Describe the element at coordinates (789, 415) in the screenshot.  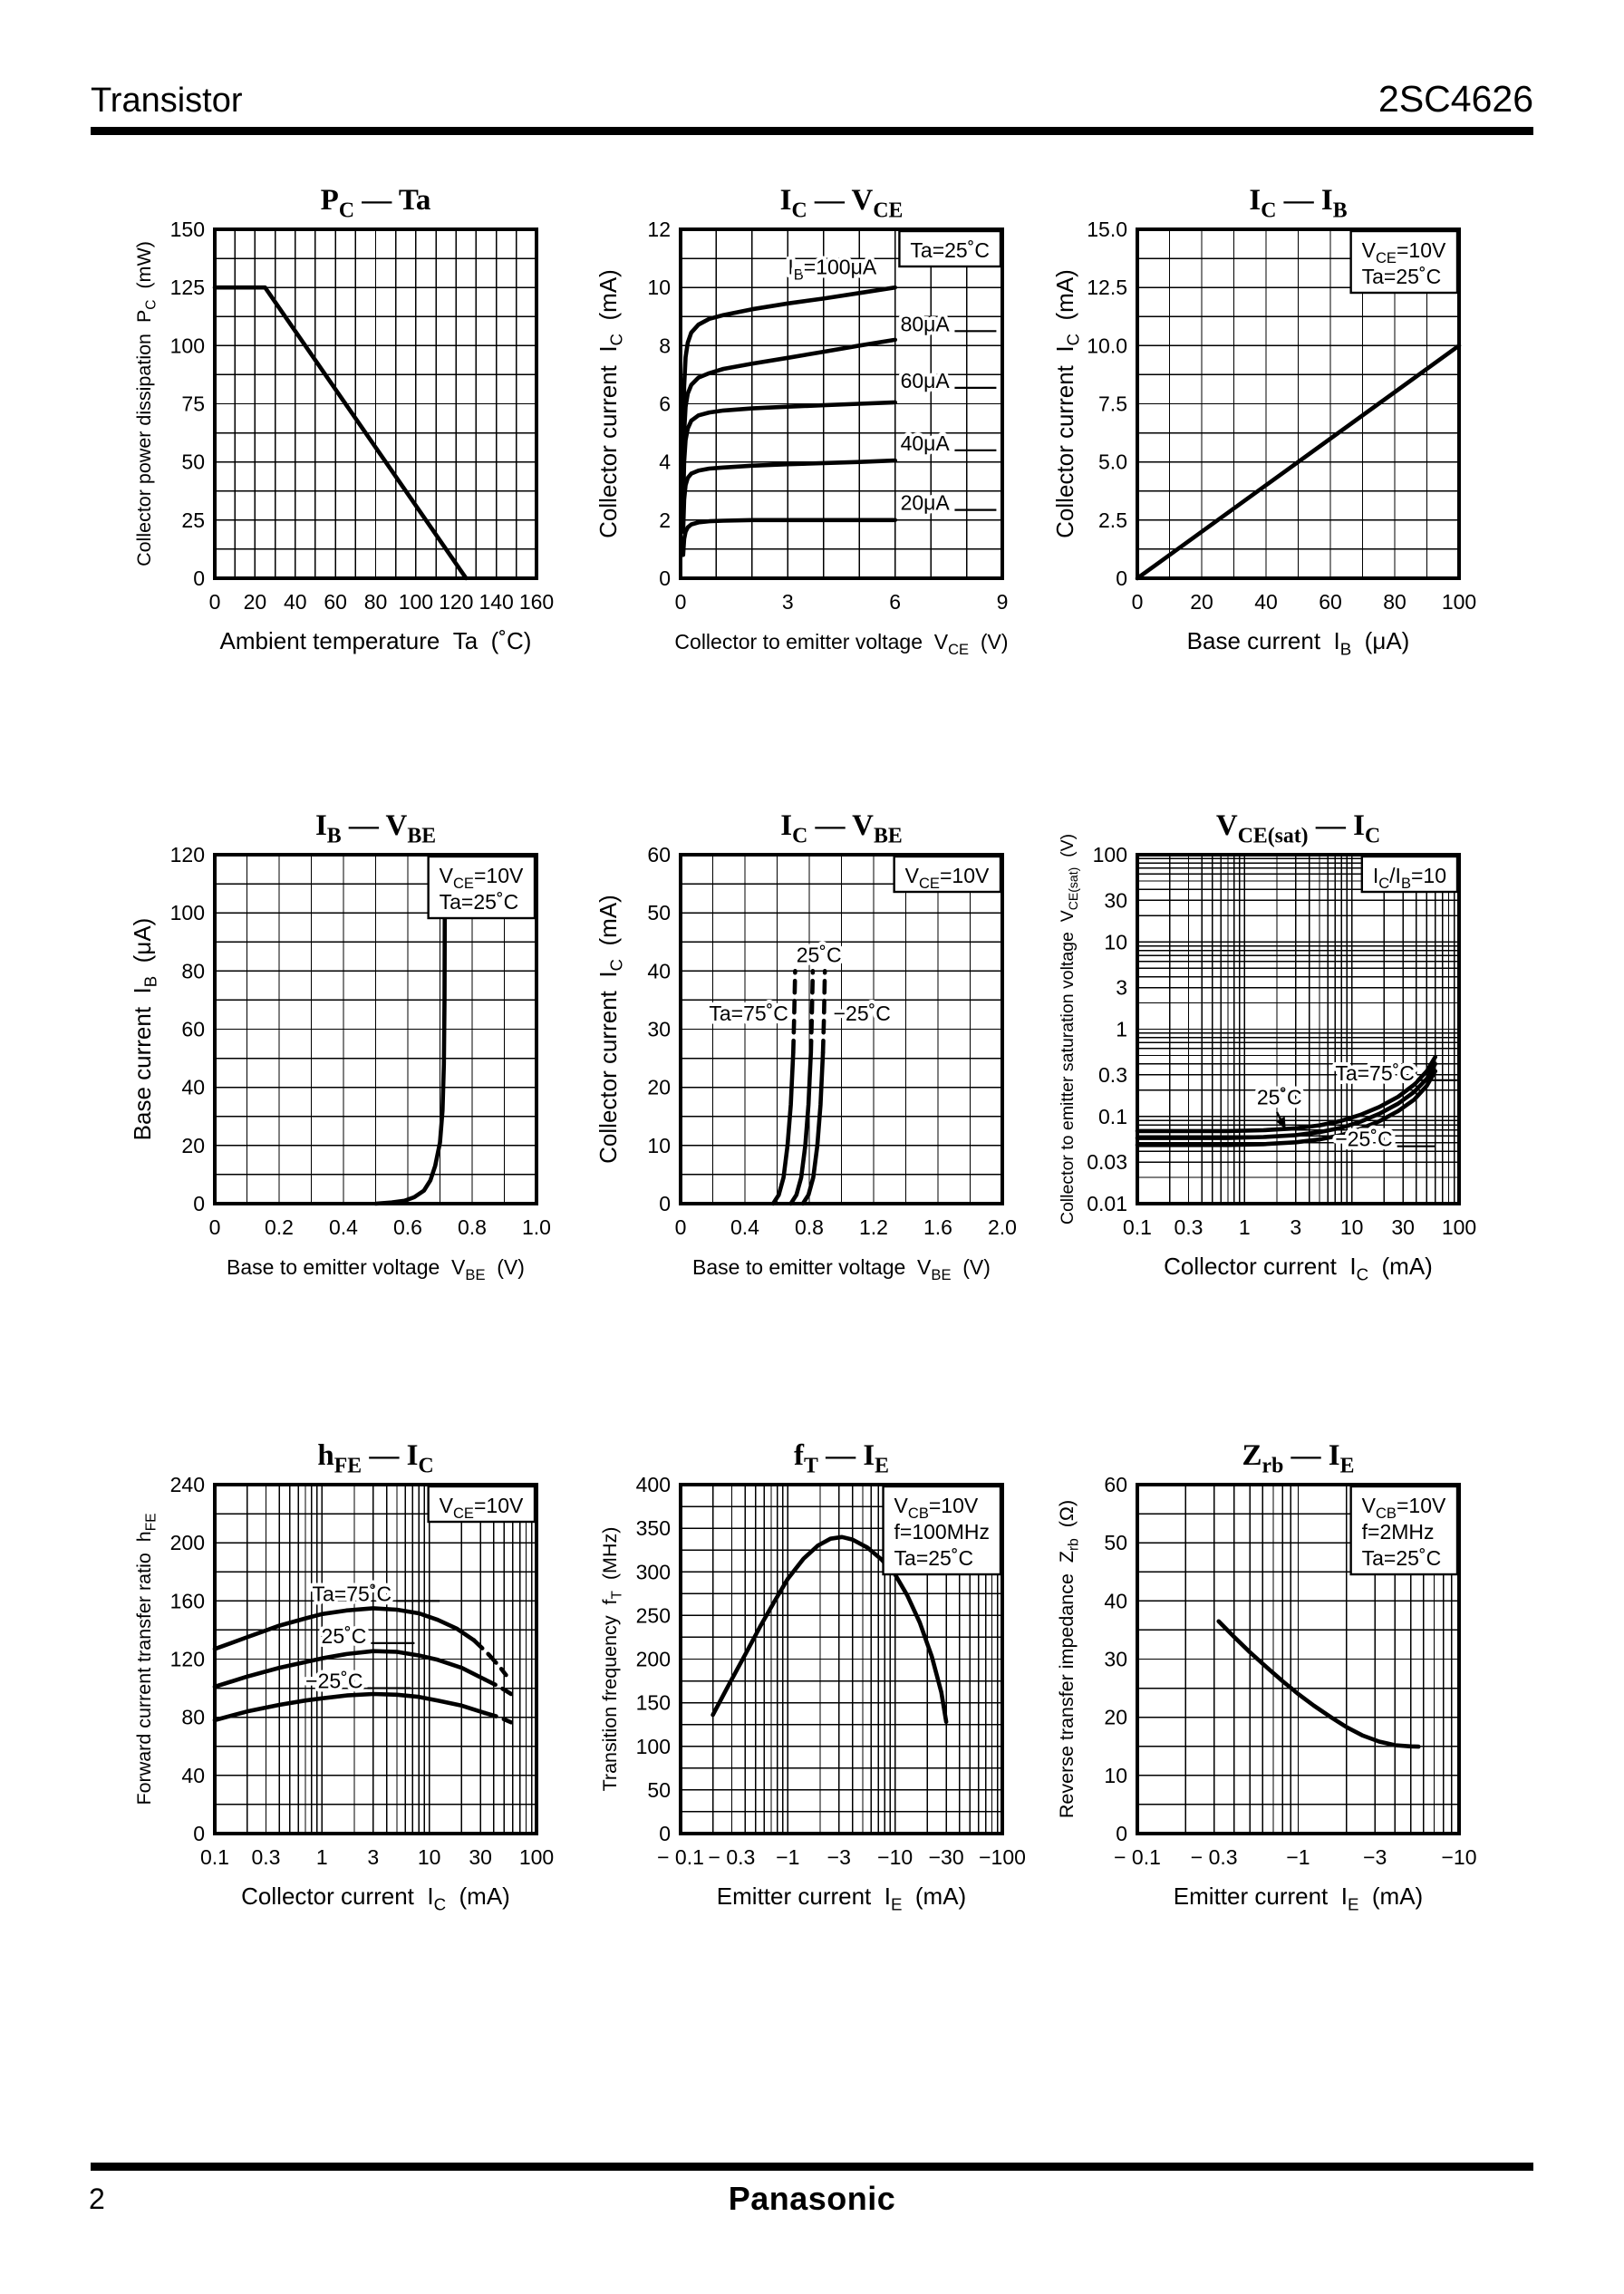
I see `series-IB-80uA` at that location.